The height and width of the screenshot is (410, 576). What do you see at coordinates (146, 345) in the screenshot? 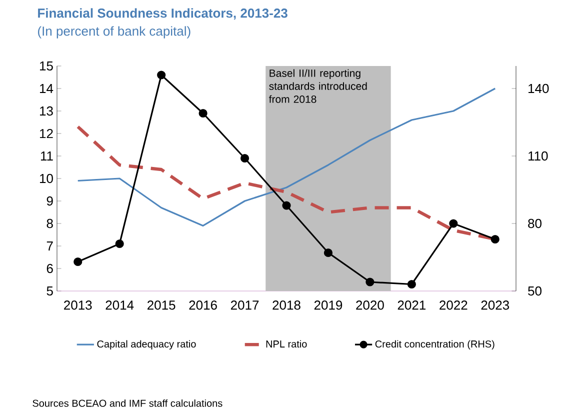
I see `legend-label: Capital adequacy ratio` at bounding box center [146, 345].